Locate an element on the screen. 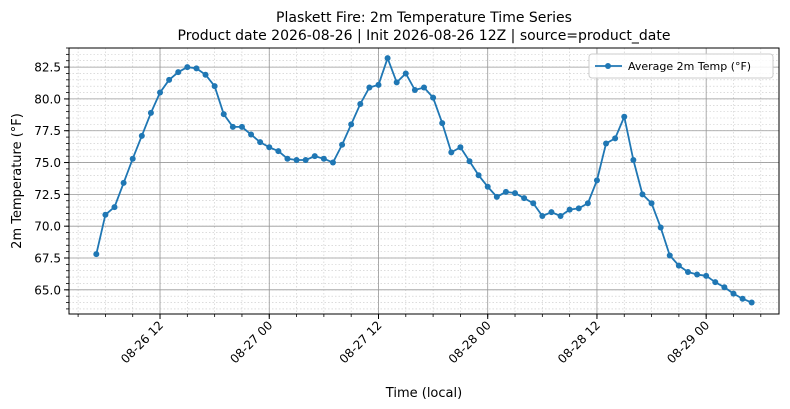  x-axis-label: Time (local) is located at coordinates (423, 393).